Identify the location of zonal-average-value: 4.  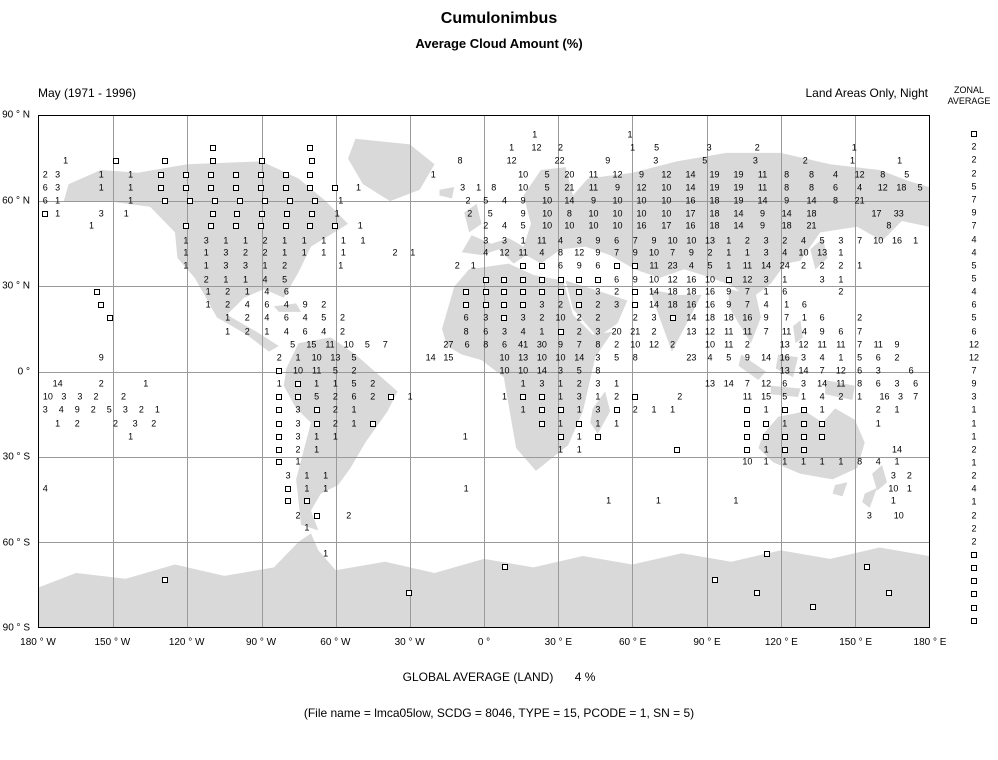
(974, 239).